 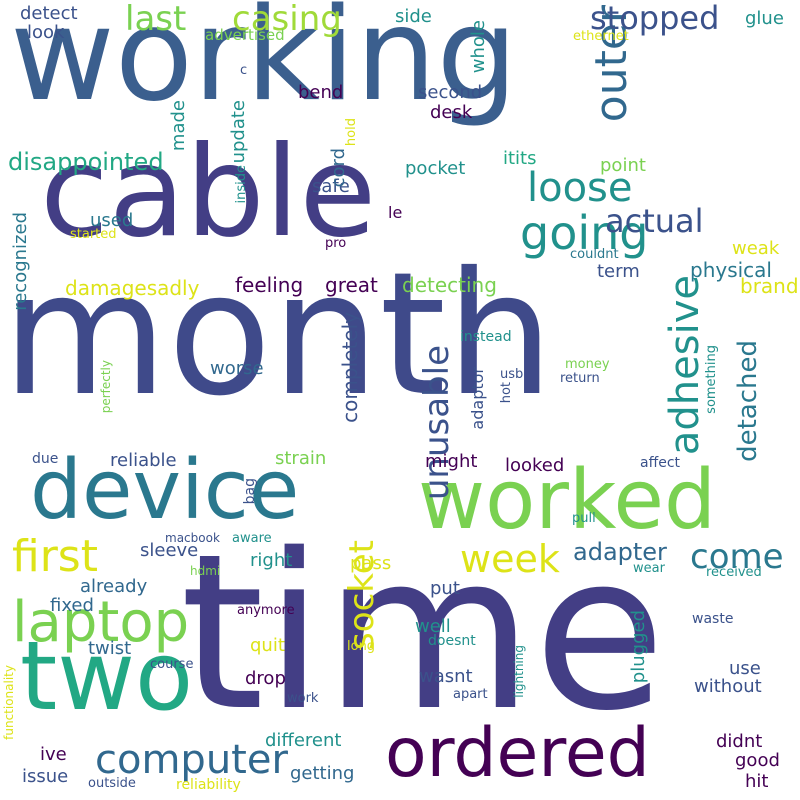 I want to click on word-outside: outside, so click(x=112, y=783).